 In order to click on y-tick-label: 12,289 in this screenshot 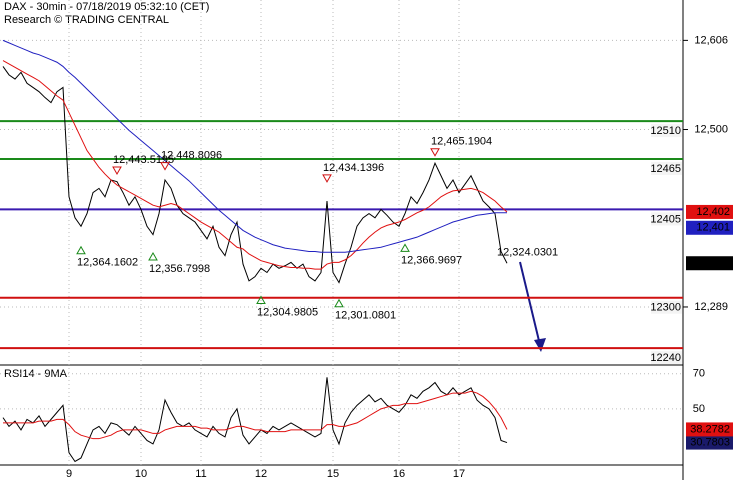, I will do `click(711, 307)`.